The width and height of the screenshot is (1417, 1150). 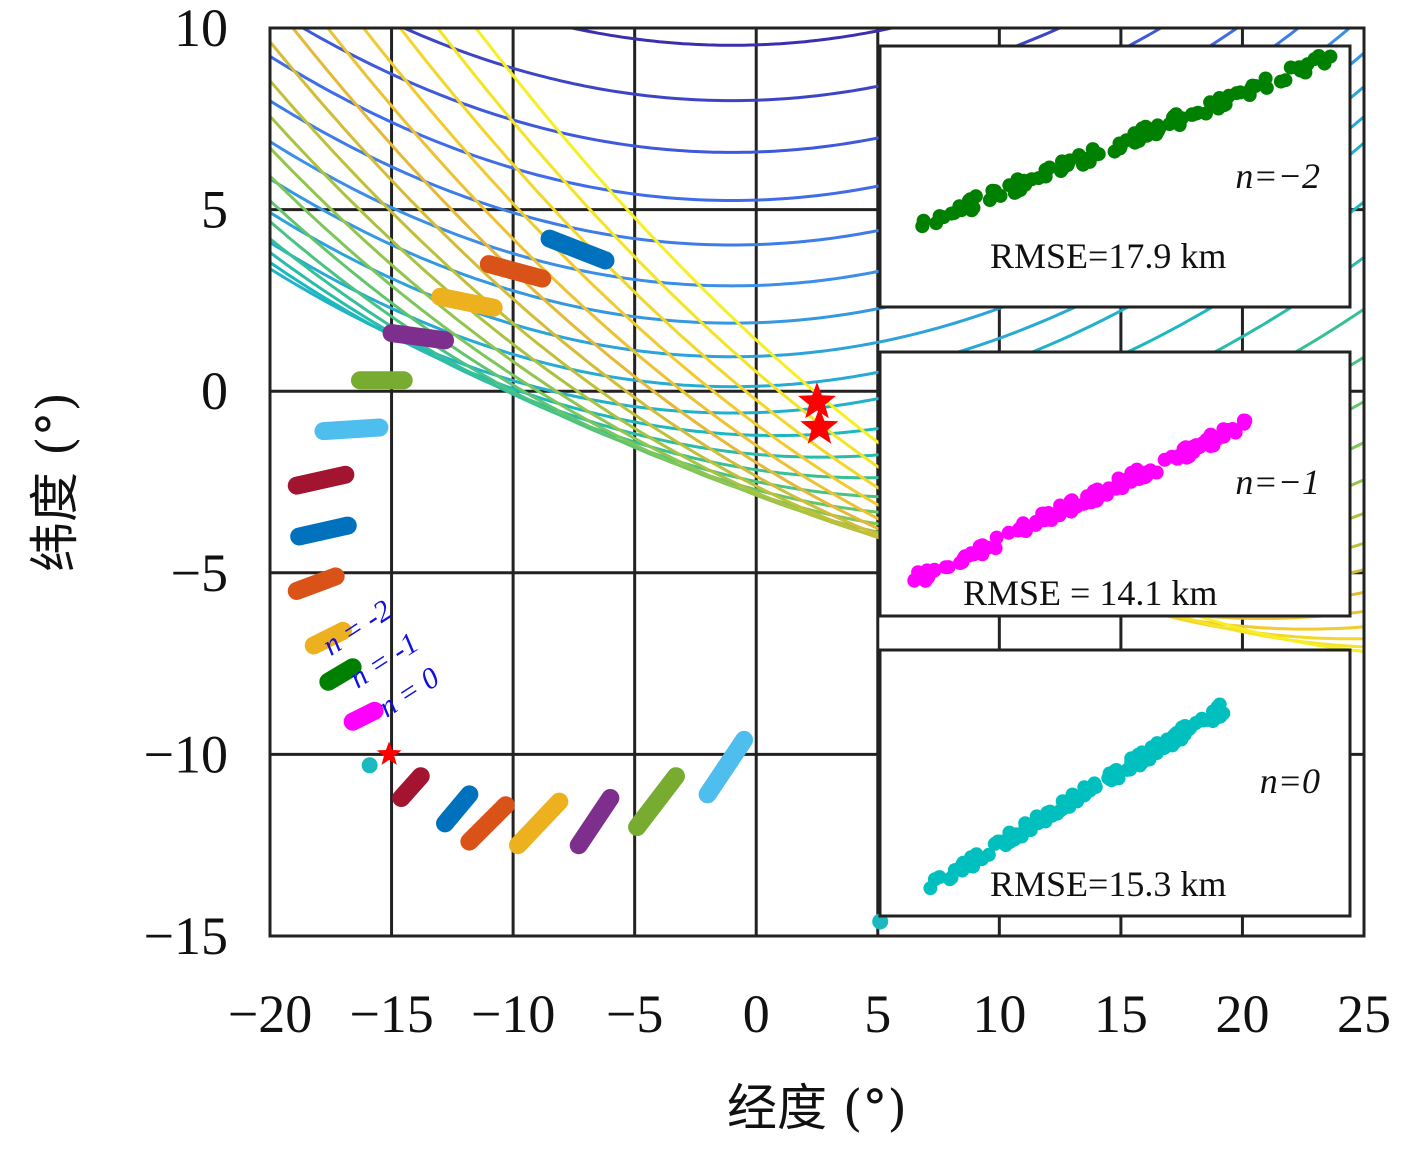 I want to click on y-tick-label: −15, so click(x=186, y=936).